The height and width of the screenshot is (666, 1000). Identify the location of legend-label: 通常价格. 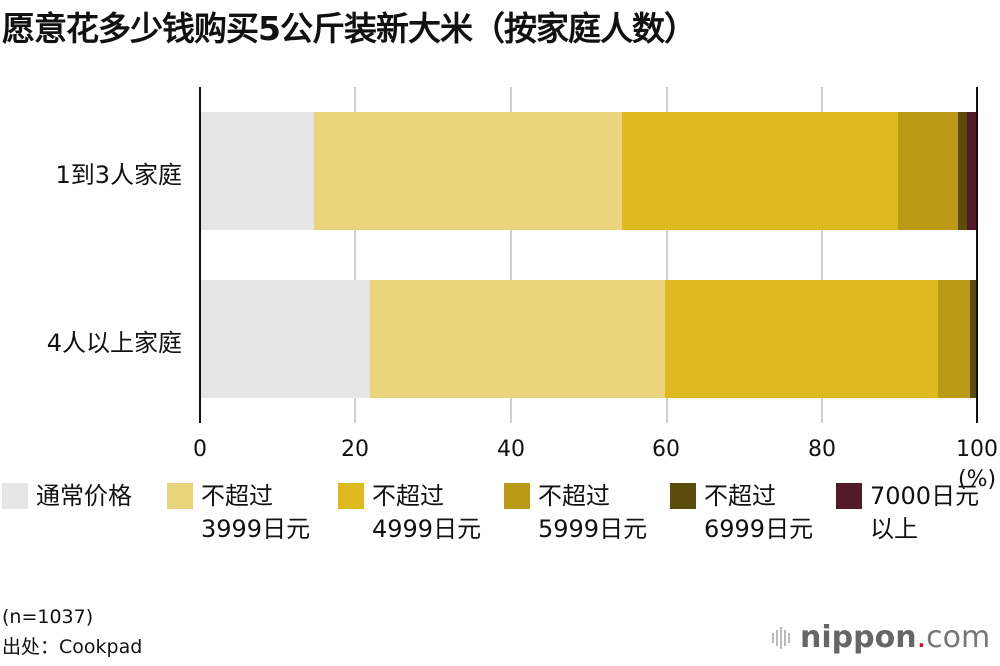
(84, 496).